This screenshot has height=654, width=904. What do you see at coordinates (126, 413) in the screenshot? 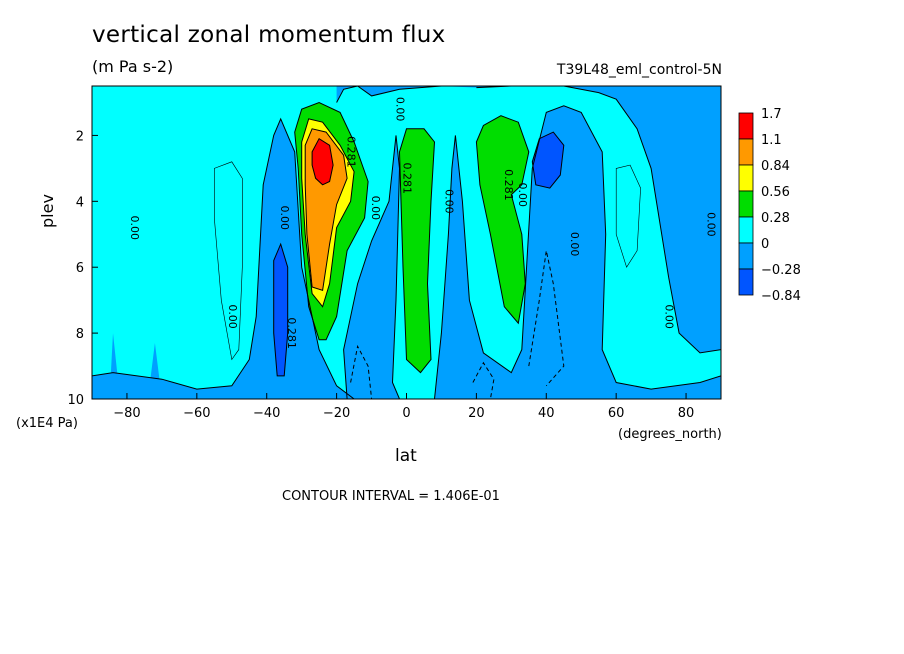
I see `x-tick-label: −80` at bounding box center [126, 413].